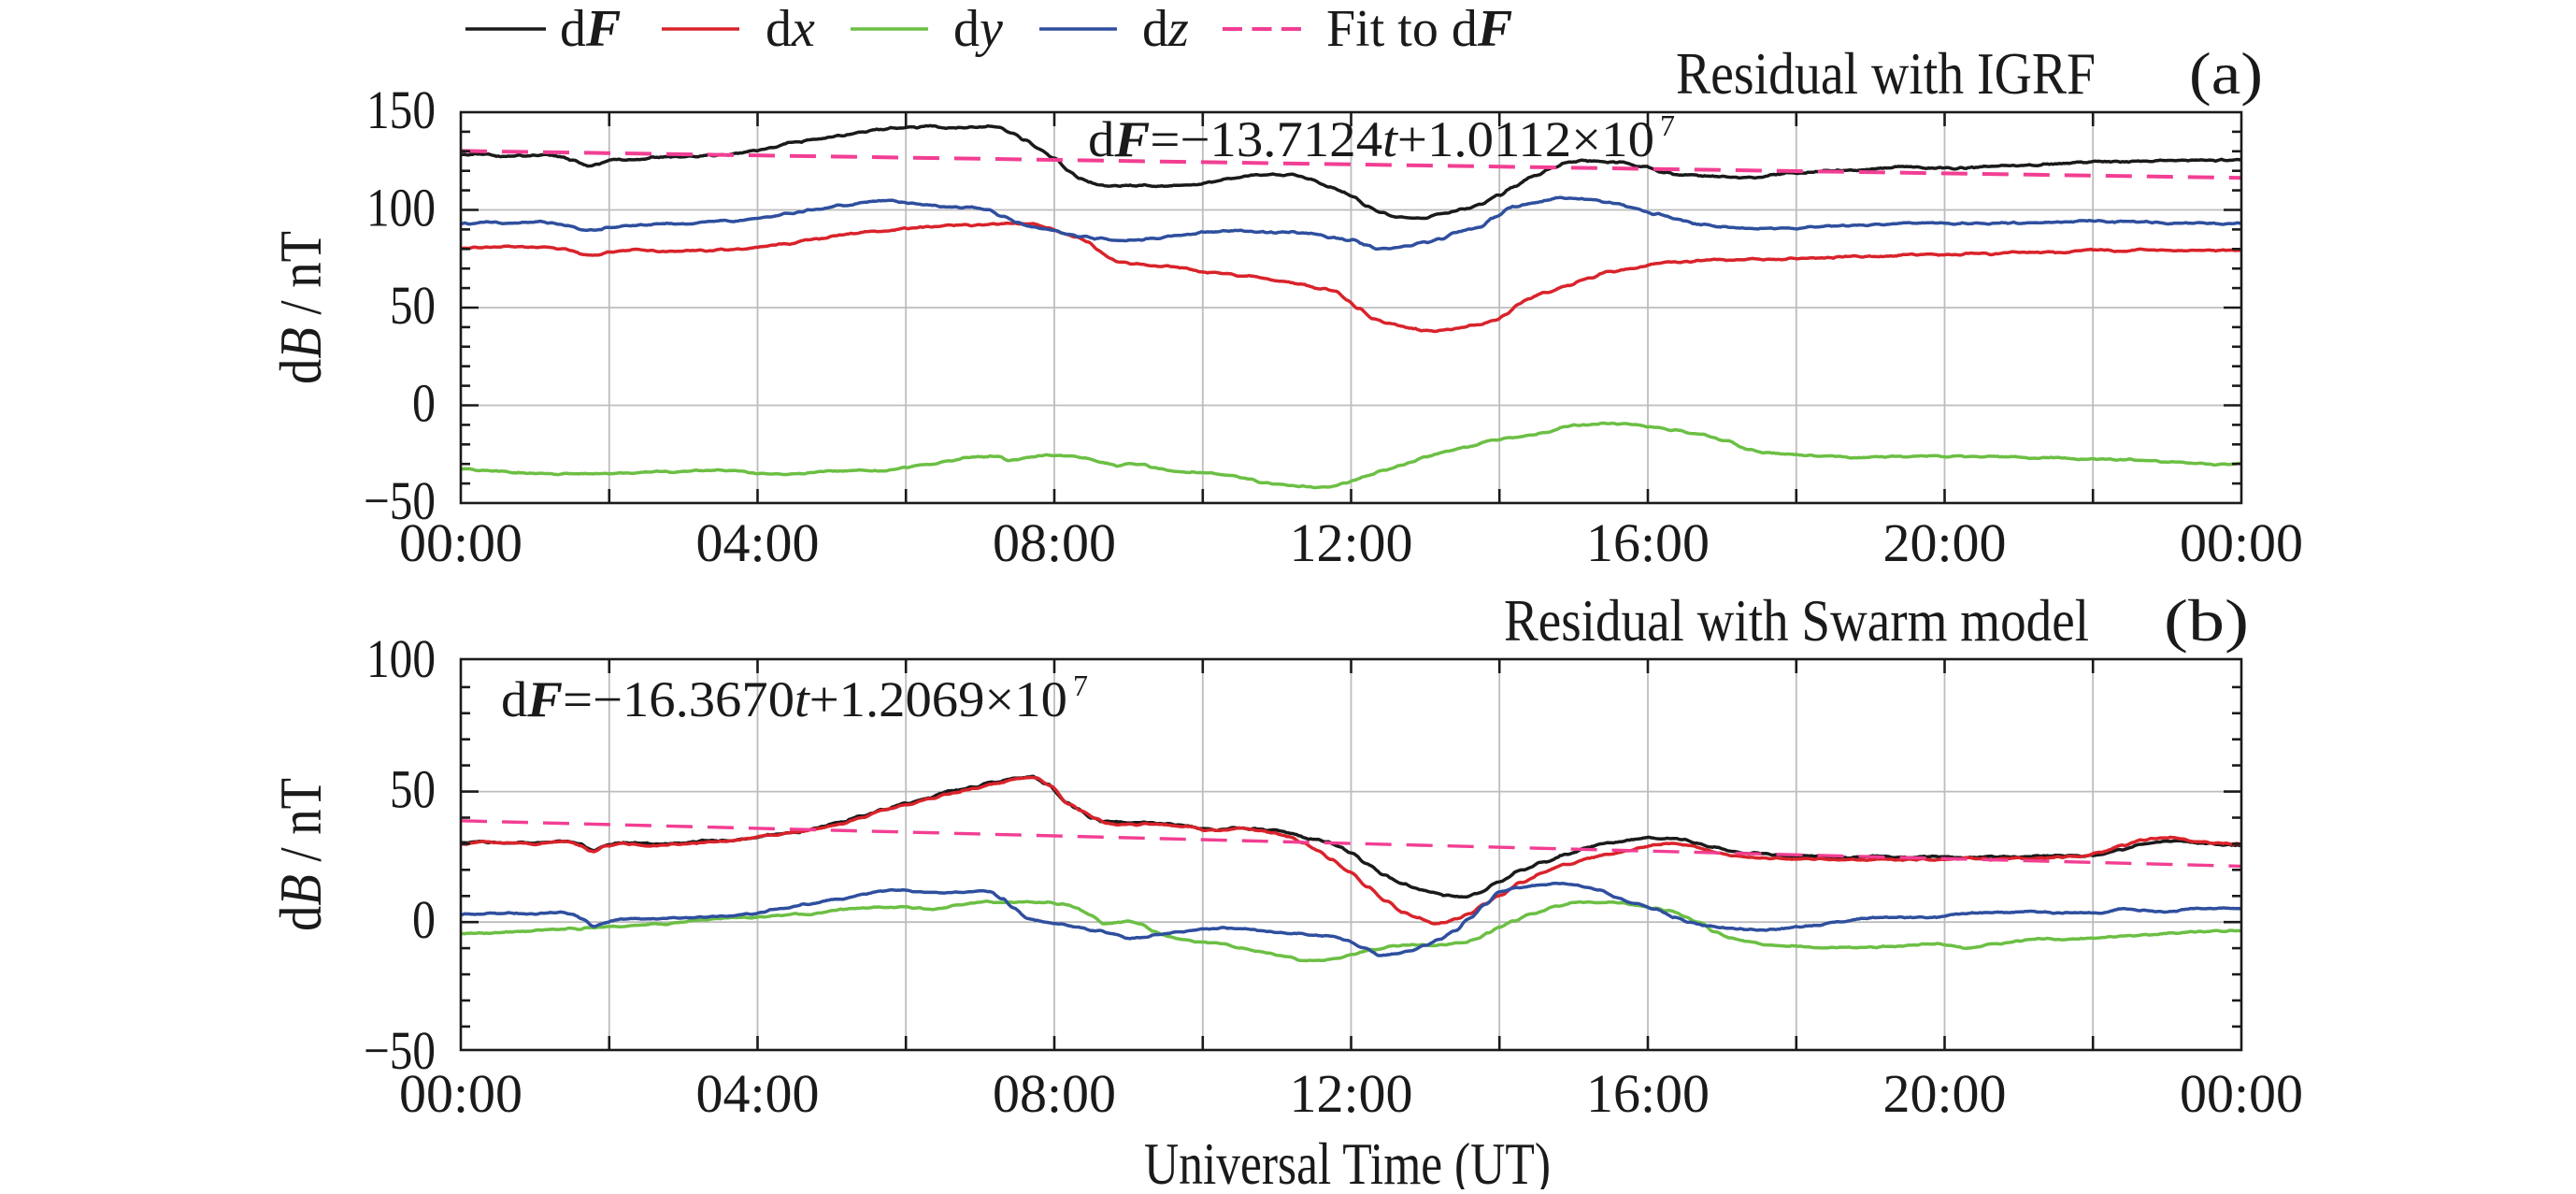  What do you see at coordinates (590, 29) in the screenshot?
I see `svg-text: dF` at bounding box center [590, 29].